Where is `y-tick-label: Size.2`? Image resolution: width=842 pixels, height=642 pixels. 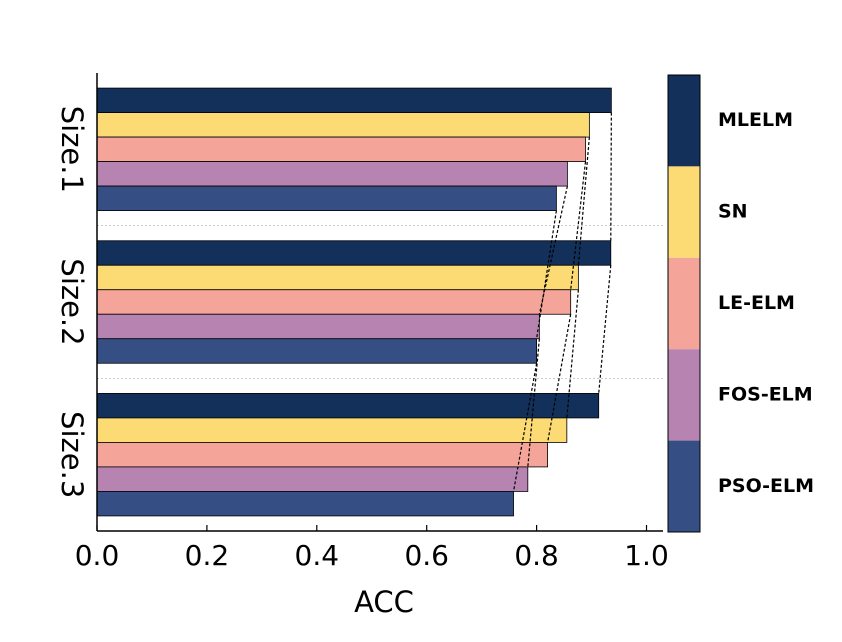
y-tick-label: Size.2 is located at coordinates (72, 301).